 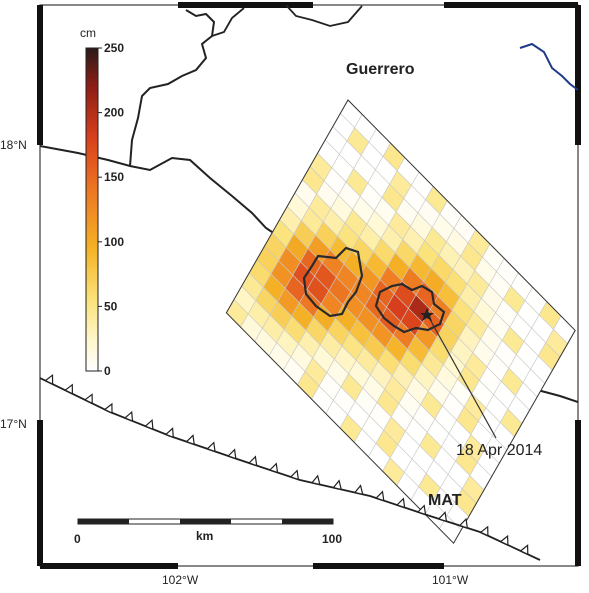 What do you see at coordinates (107, 371) in the screenshot?
I see `colorbar-tick-label: 0` at bounding box center [107, 371].